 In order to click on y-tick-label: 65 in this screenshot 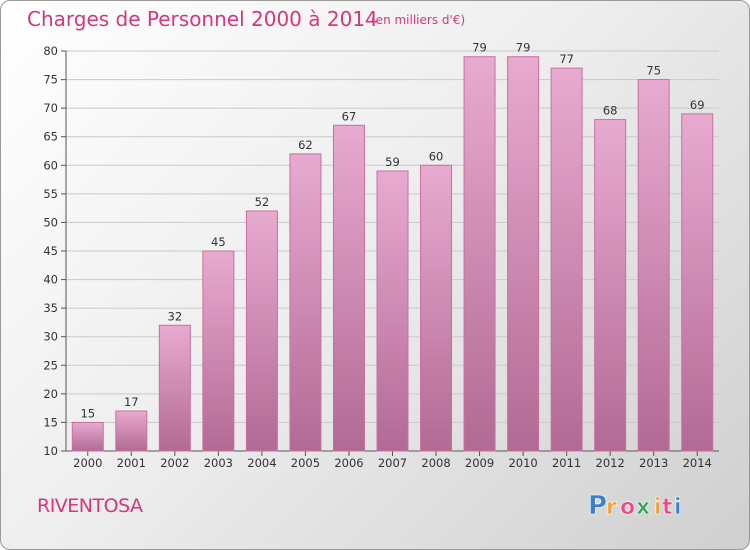, I will do `click(50, 137)`.